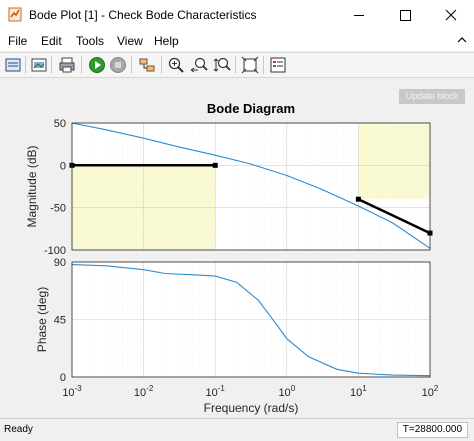  What do you see at coordinates (15, 14) in the screenshot?
I see `matlab-app-icon` at bounding box center [15, 14].